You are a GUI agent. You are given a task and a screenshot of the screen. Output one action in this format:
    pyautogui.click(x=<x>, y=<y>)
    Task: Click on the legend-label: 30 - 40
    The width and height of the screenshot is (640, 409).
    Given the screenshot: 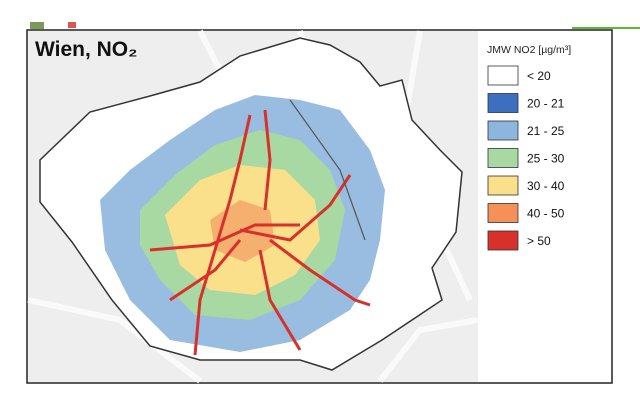 What is the action you would take?
    pyautogui.click(x=546, y=186)
    